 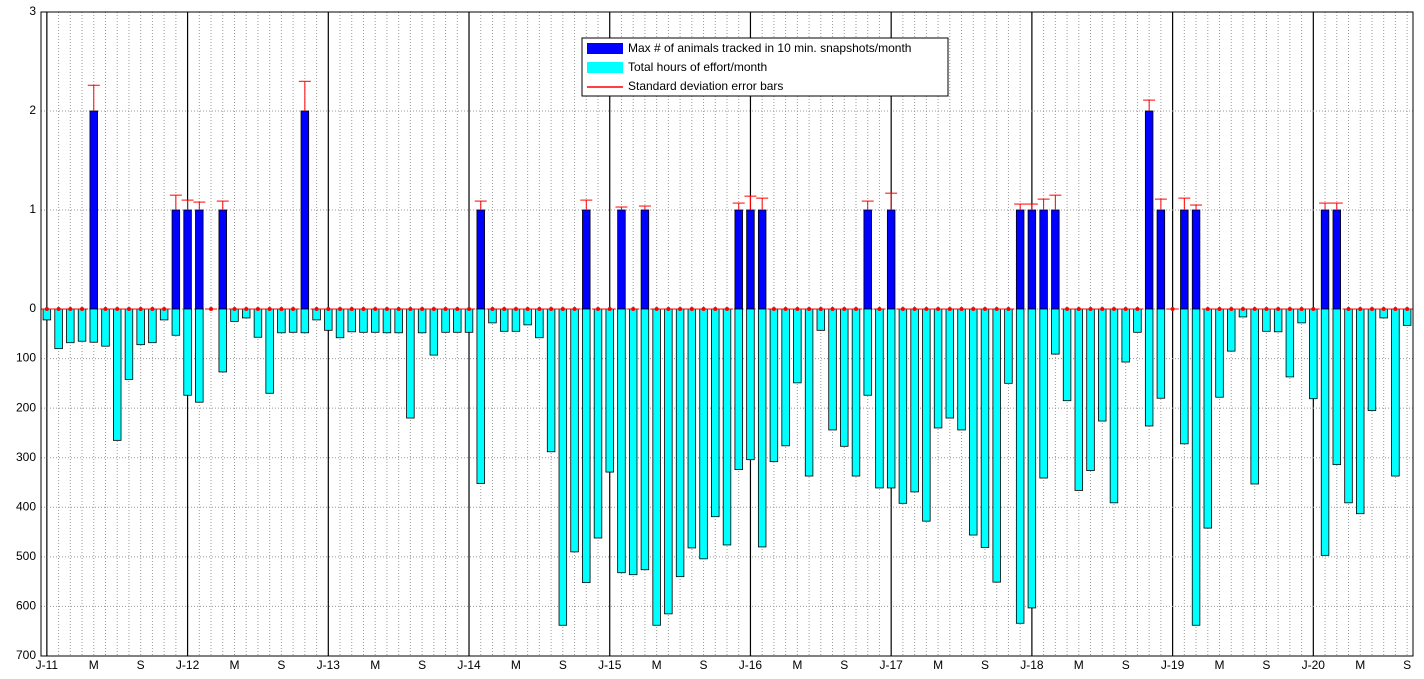 What do you see at coordinates (1032, 665) in the screenshot?
I see `x-tick-label: J-18` at bounding box center [1032, 665].